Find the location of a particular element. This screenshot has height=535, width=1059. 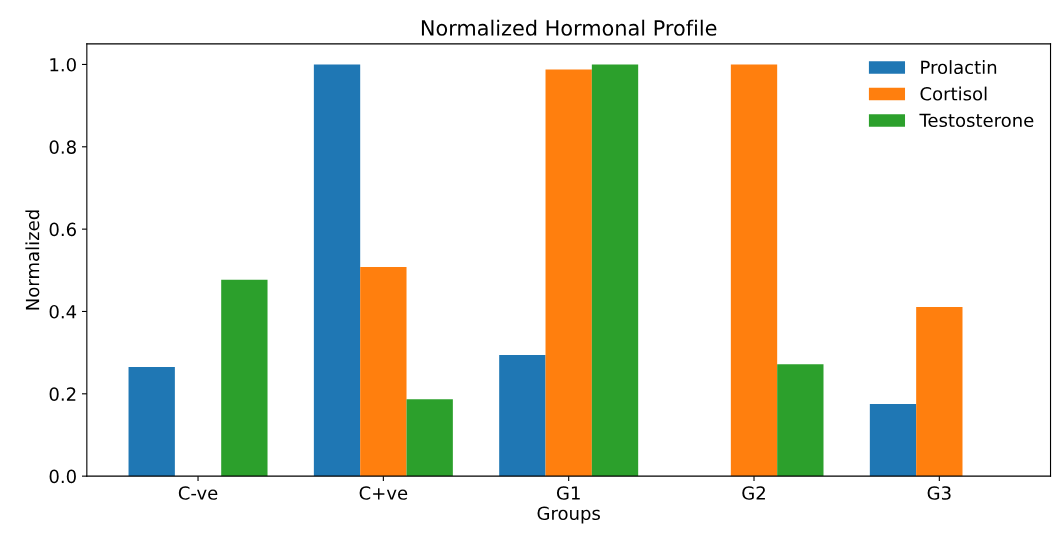

x-tick-label: G2 is located at coordinates (753, 493).